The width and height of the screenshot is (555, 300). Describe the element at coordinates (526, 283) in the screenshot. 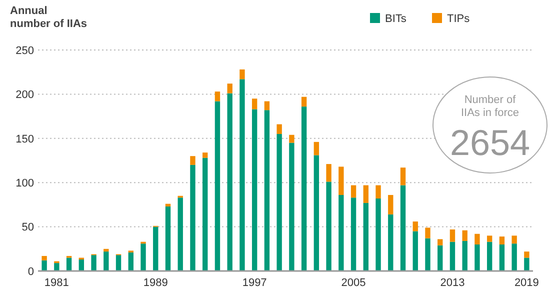

I see `x-tick-label: 2019` at that location.